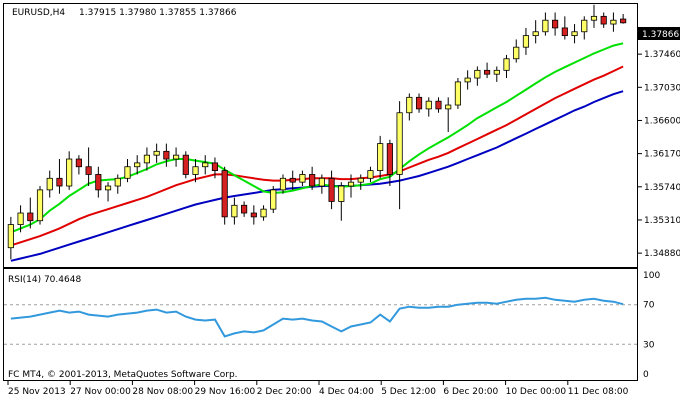 This screenshot has height=400, width=680. Describe the element at coordinates (38, 13) in the screenshot. I see `symbol-label: EURUSD,H4` at that location.